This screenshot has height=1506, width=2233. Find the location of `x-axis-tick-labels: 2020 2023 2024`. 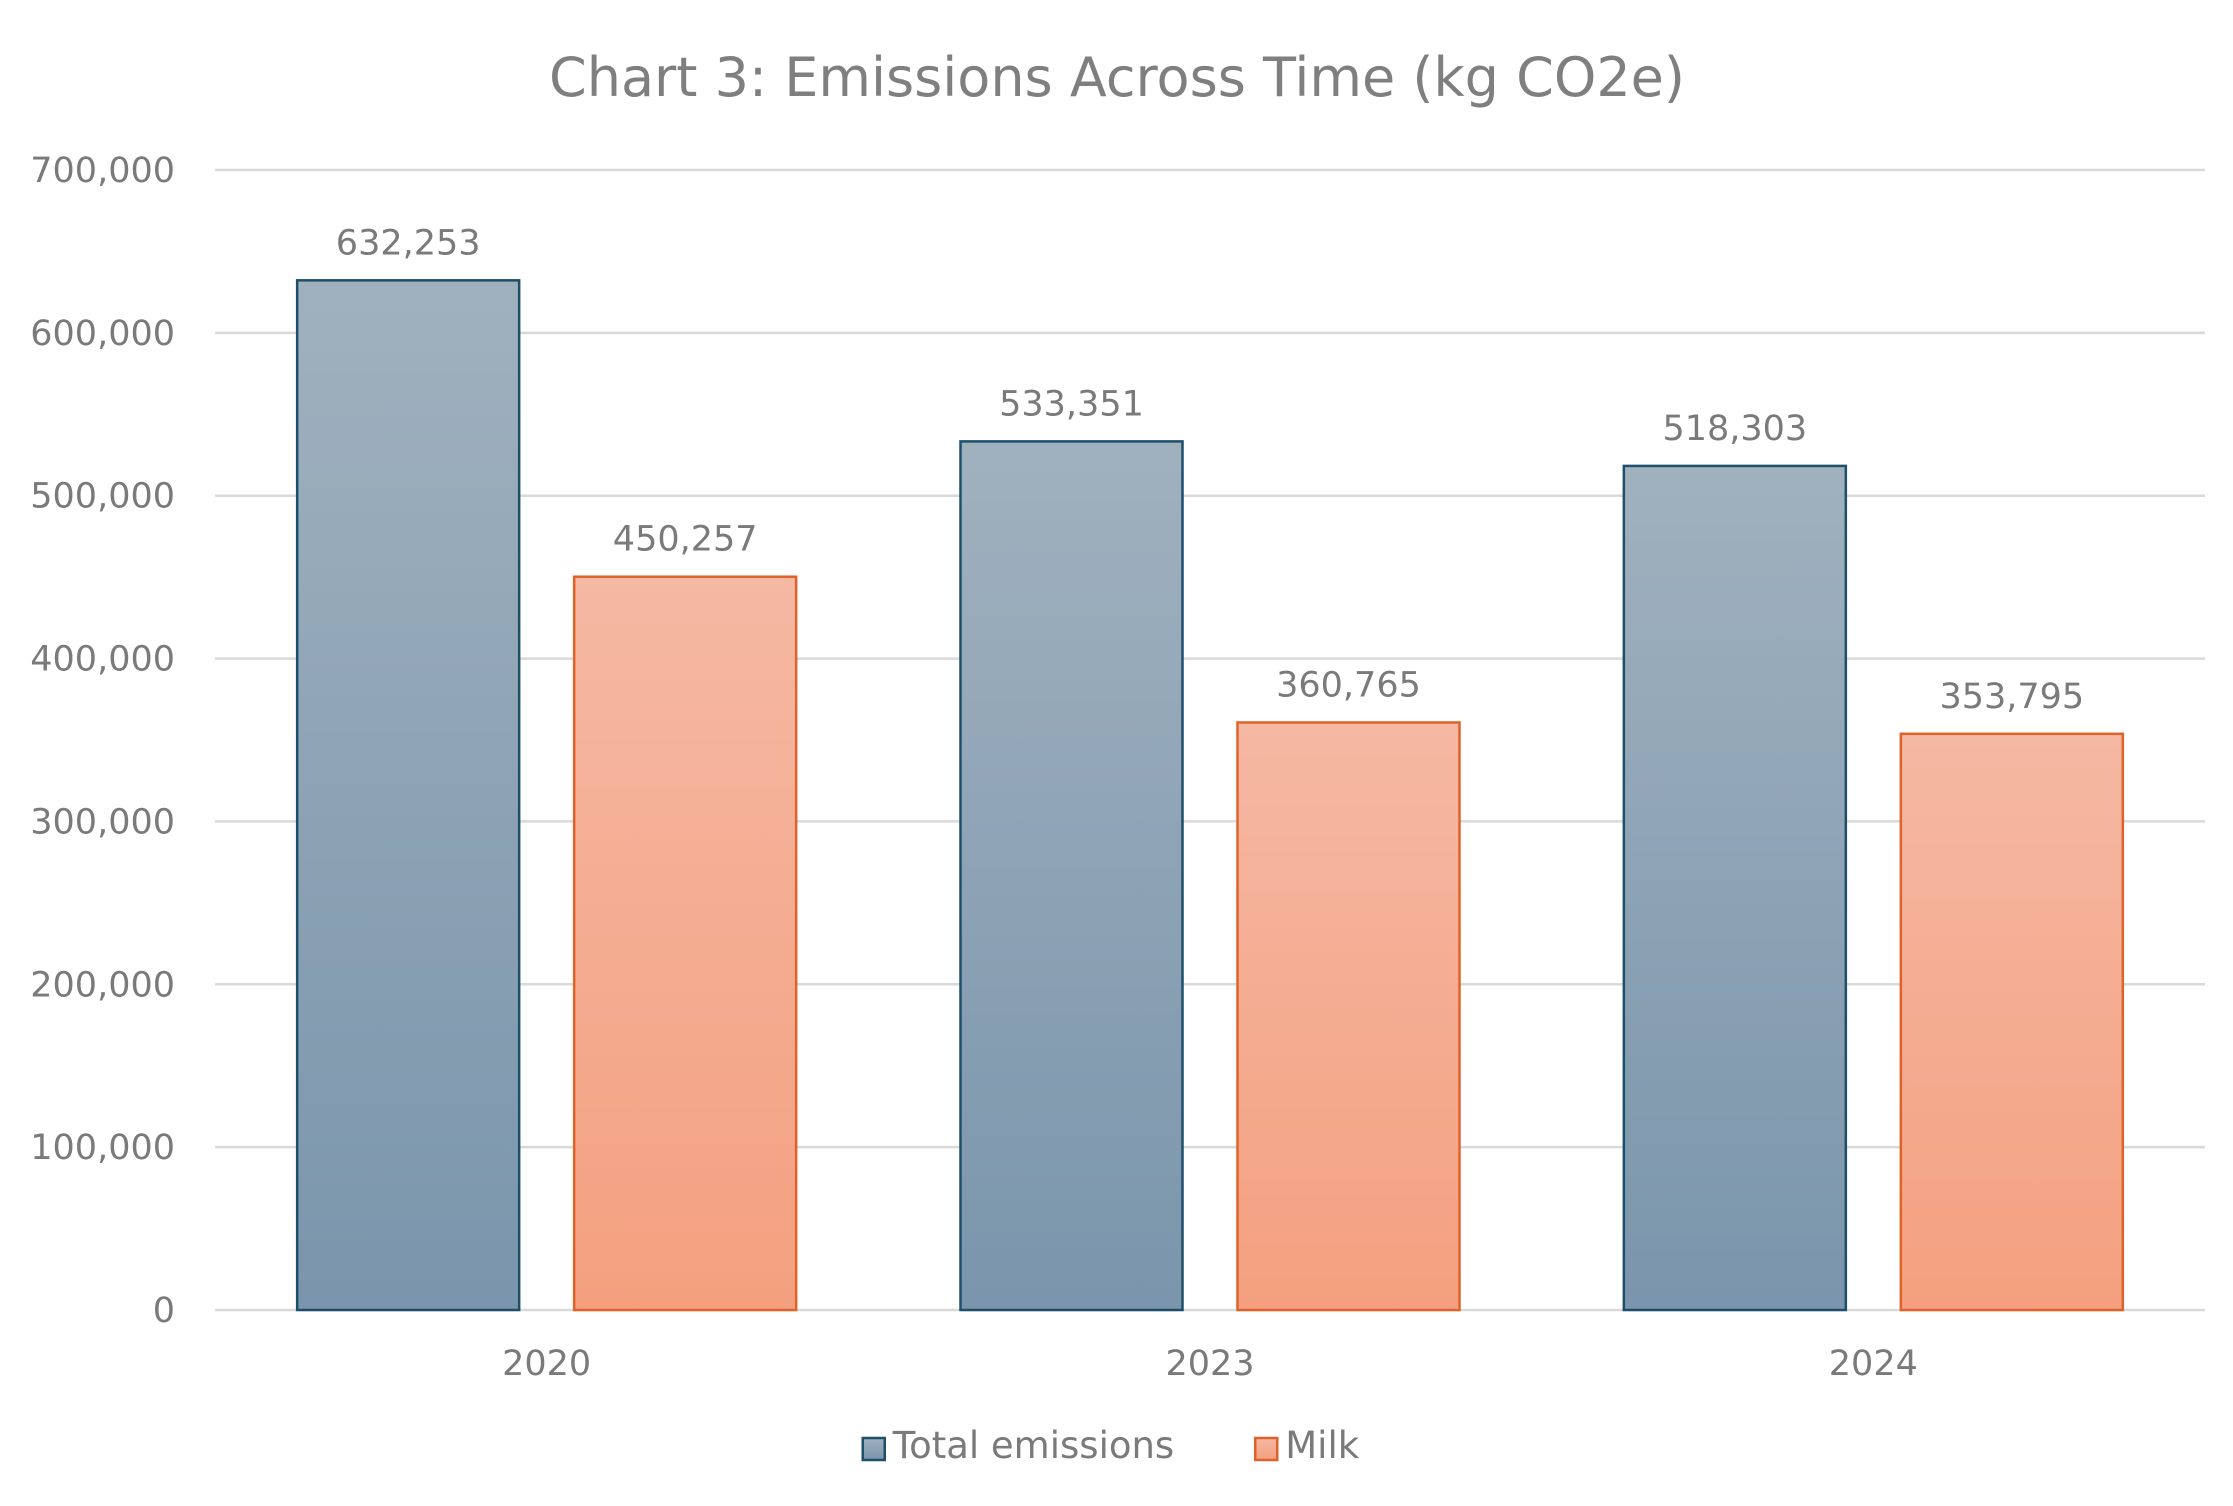

x-axis-tick-labels: 2020 2023 2024 is located at coordinates (1210, 1364).